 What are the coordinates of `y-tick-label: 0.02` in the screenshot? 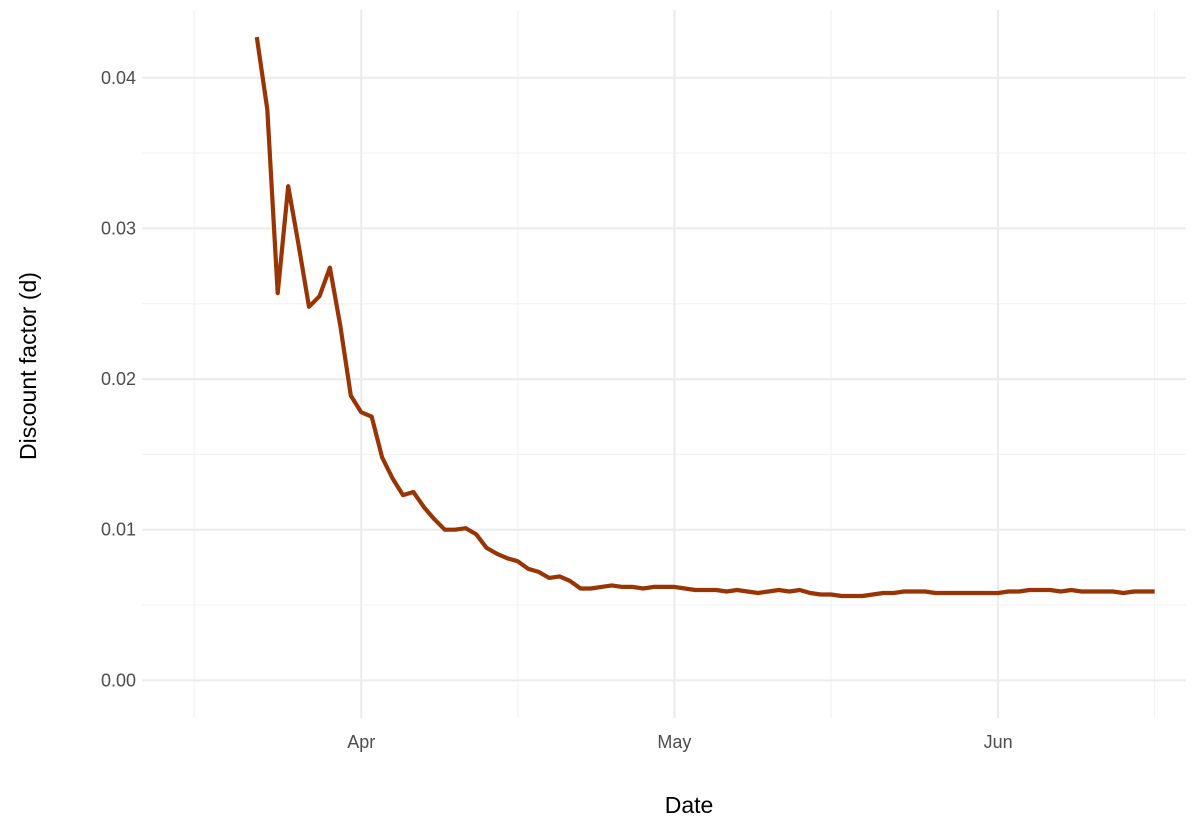 It's located at (118, 379).